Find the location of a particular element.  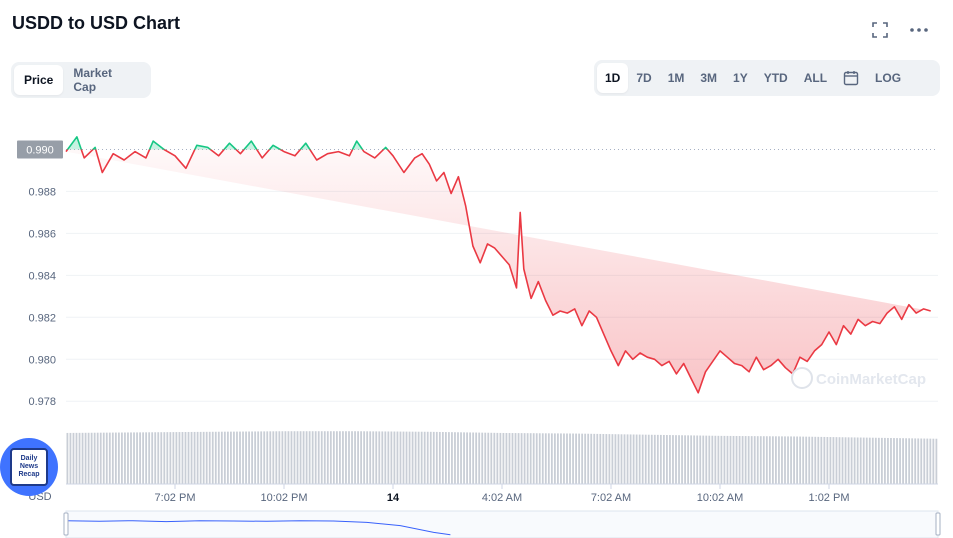

range-1y: 1Y is located at coordinates (740, 78).